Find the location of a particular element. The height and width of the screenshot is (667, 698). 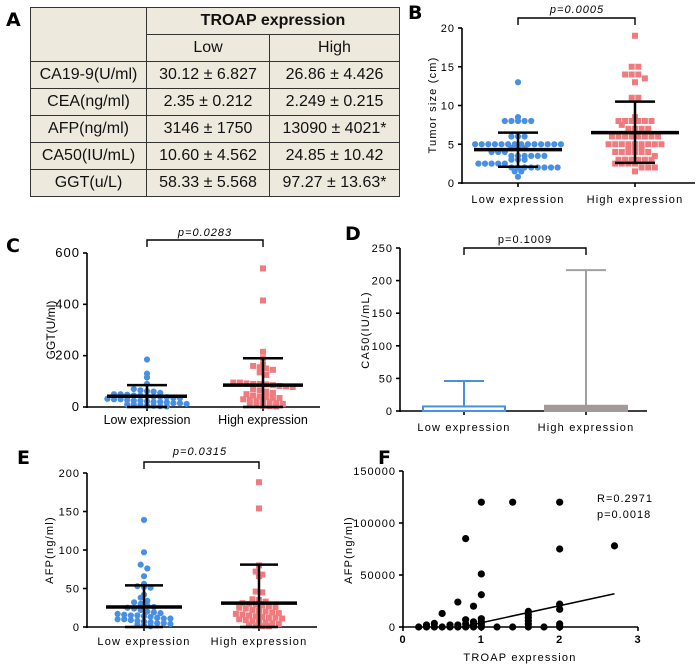

table-row: GGT(u/L) 58.33 ± 5.568 97.27 ± 13.63* is located at coordinates (215, 183).